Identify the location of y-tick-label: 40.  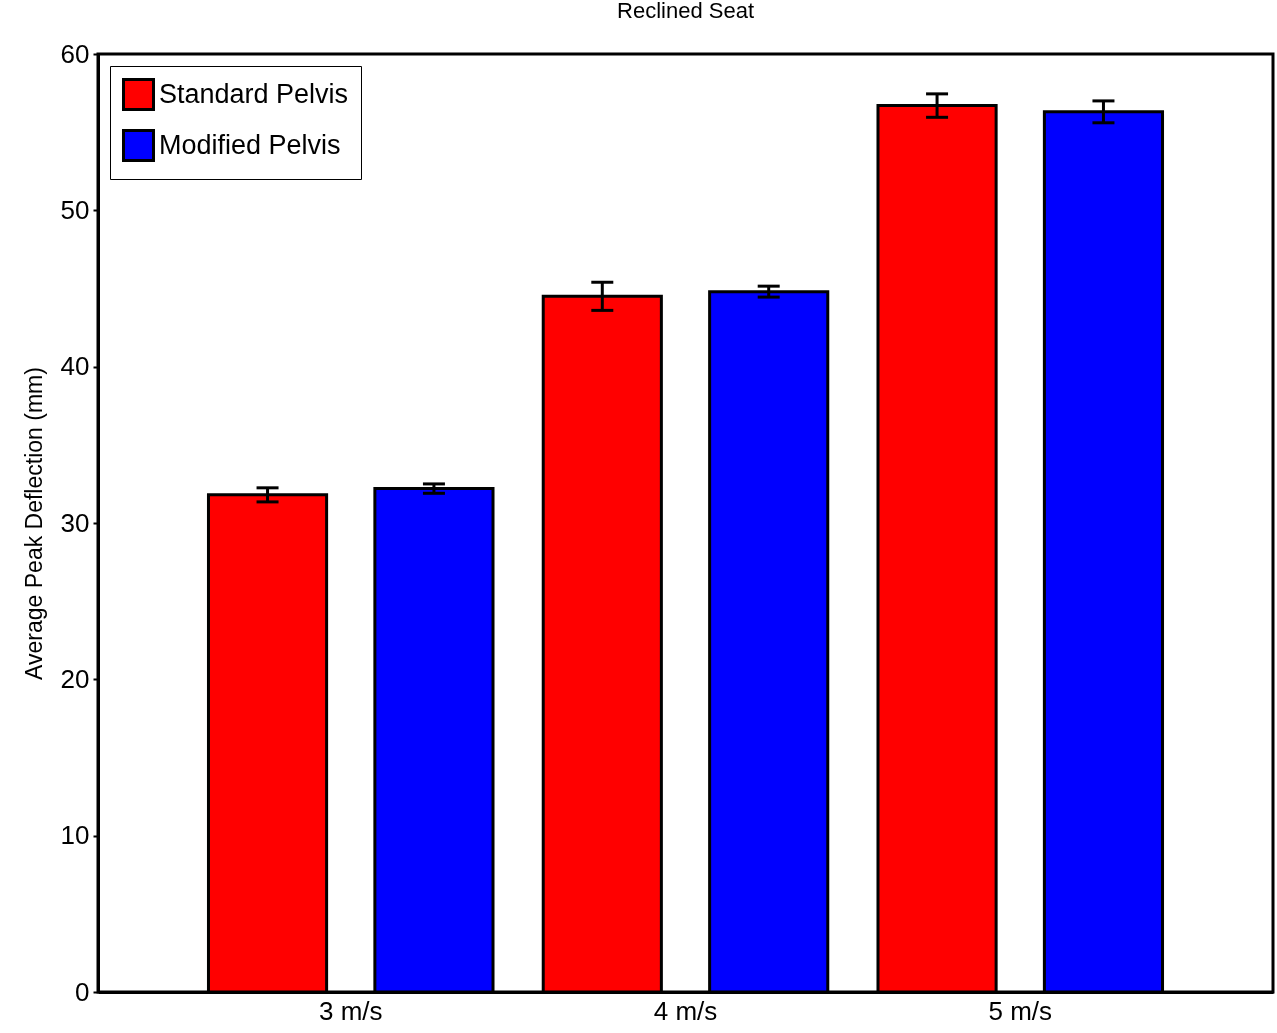
(75, 366).